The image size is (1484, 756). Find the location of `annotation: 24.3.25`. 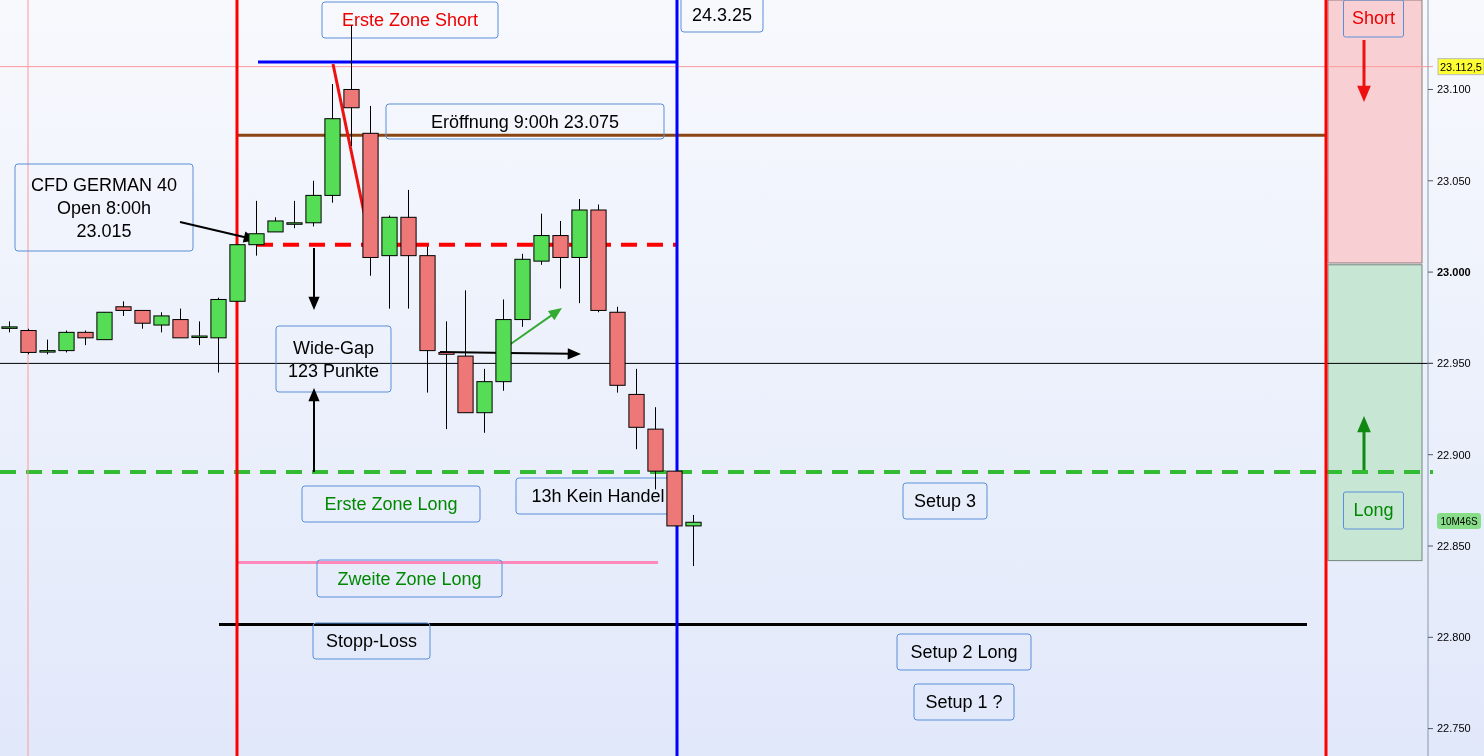

annotation: 24.3.25 is located at coordinates (722, 14).